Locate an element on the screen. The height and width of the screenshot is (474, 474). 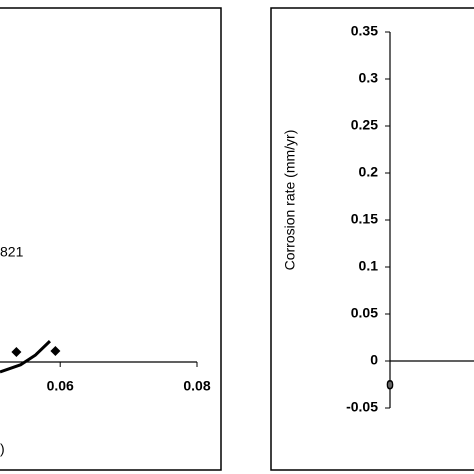
y-tick-label: 0.35 is located at coordinates (364, 31).